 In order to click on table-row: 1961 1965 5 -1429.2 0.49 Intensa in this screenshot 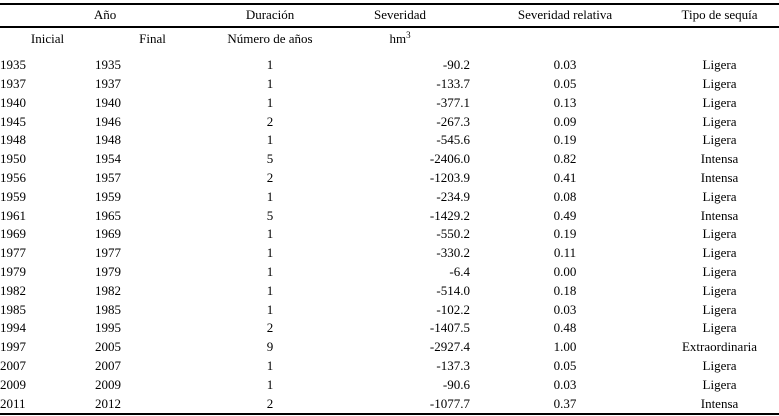, I will do `click(389, 215)`.